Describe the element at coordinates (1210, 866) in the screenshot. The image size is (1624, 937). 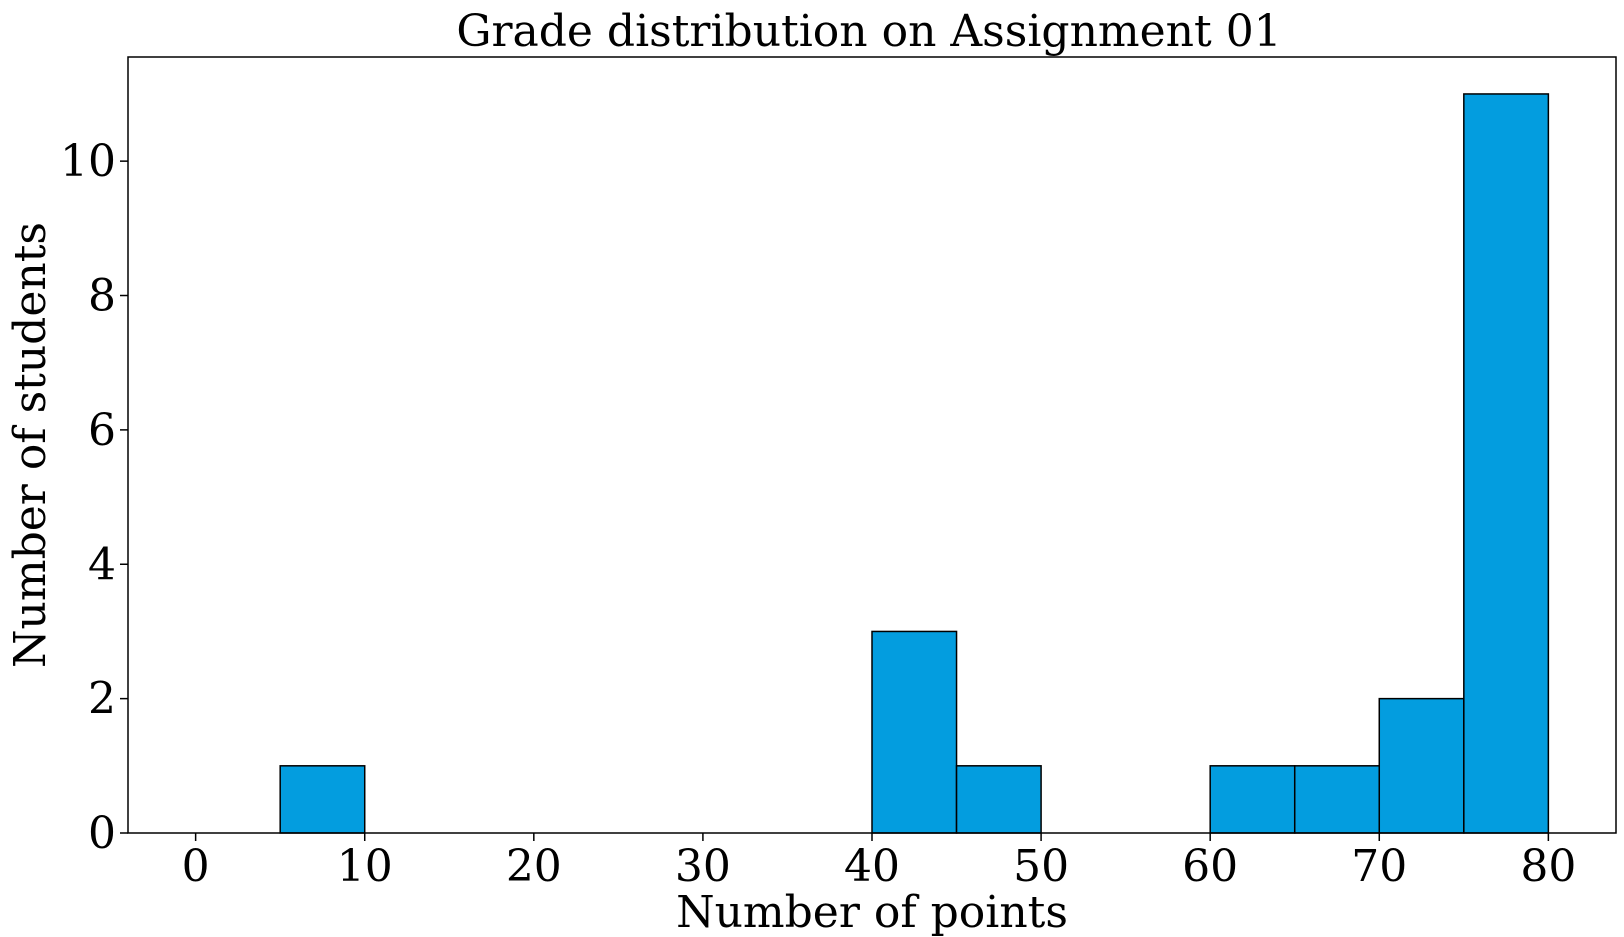
I see `x-tick-label-60: 60` at that location.